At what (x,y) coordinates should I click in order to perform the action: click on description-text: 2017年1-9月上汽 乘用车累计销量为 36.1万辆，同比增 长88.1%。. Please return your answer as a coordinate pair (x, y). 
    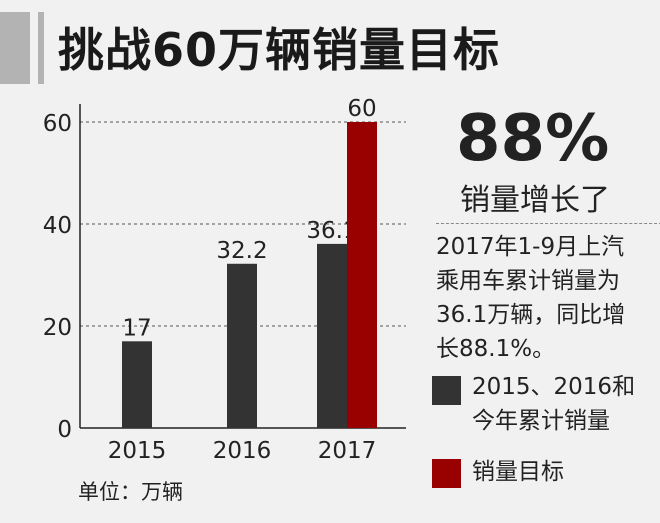
    Looking at the image, I should click on (548, 298).